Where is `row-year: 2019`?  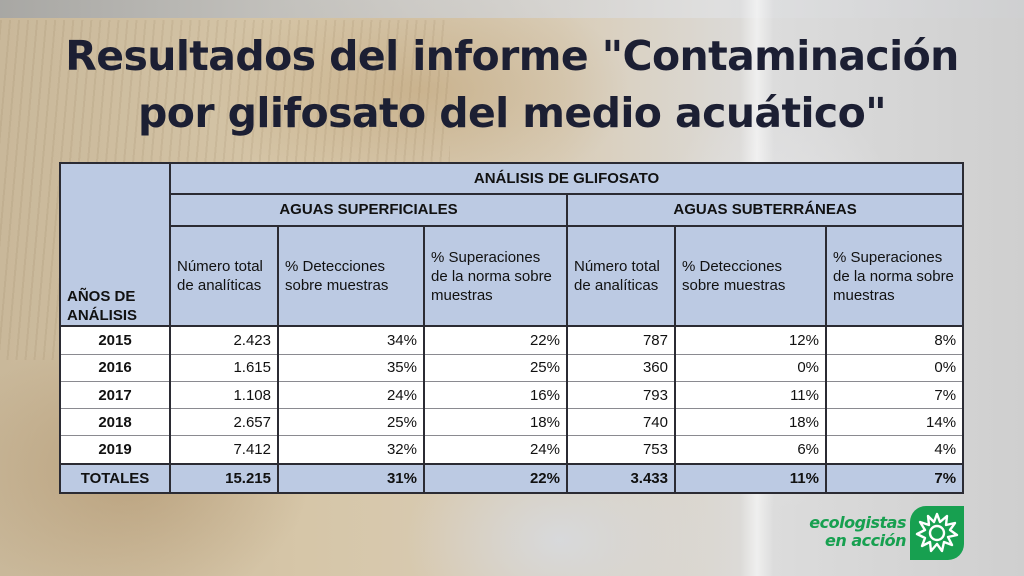
row-year: 2019 is located at coordinates (115, 450).